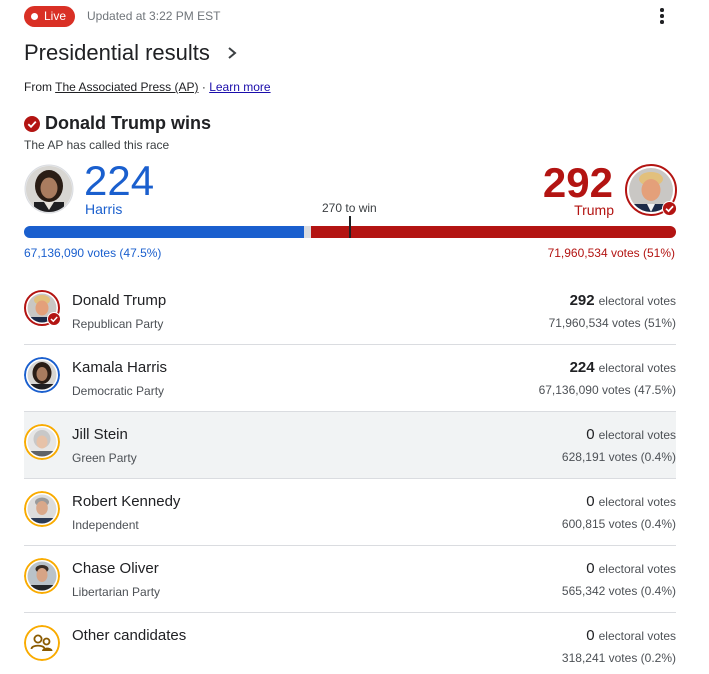 The height and width of the screenshot is (674, 709). I want to click on harris-electoral-count: 224, so click(119, 180).